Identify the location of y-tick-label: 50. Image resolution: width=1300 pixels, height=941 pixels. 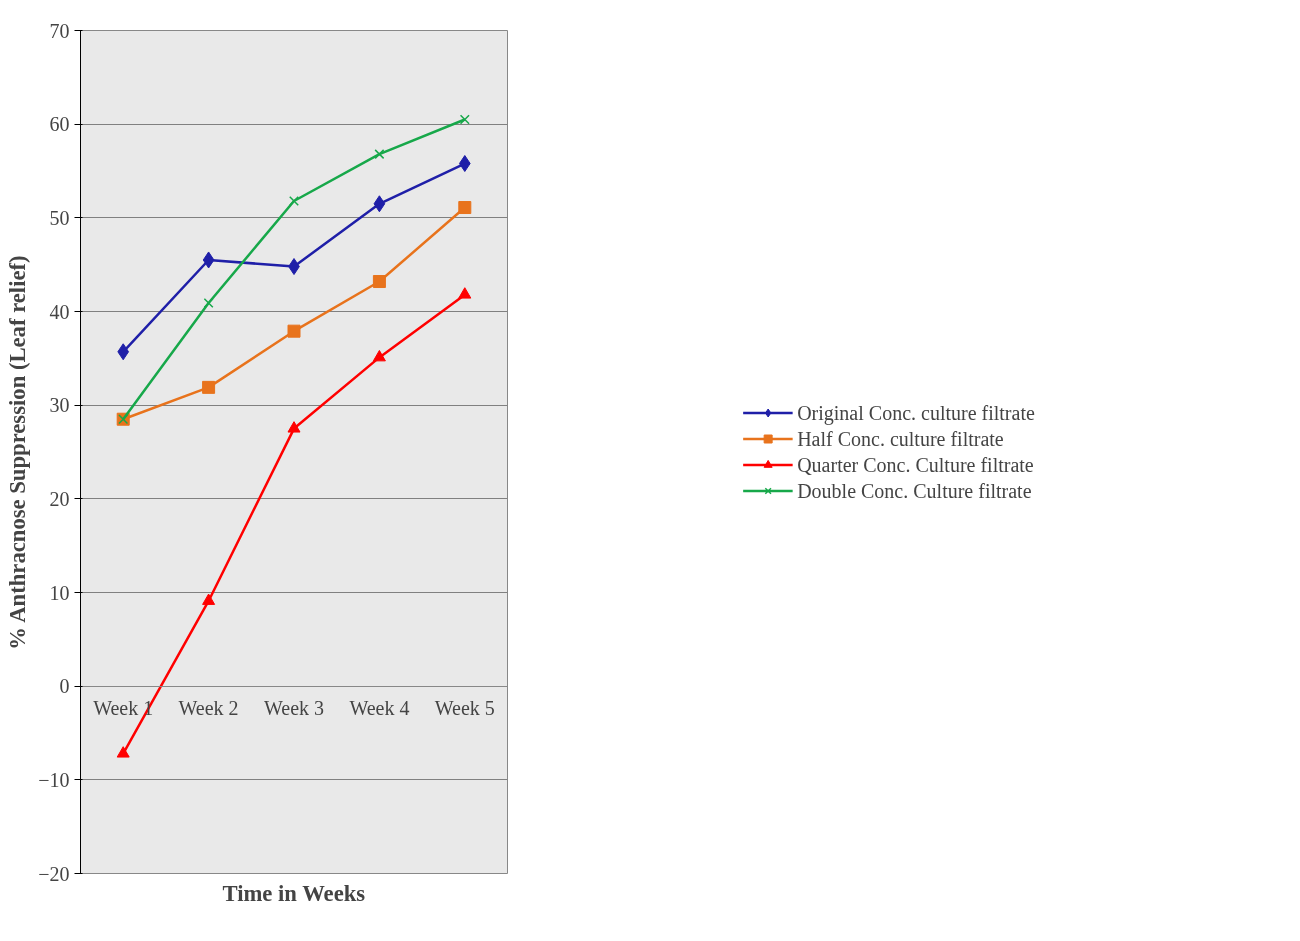
(59, 217).